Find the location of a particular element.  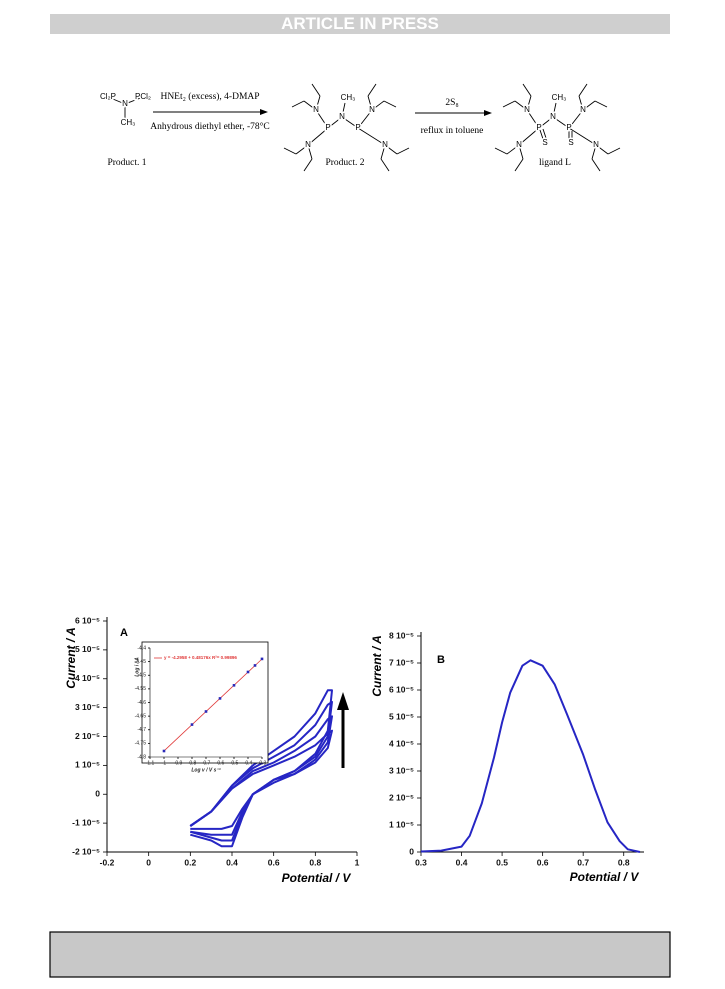

compound-name: Product. 1 is located at coordinates (126, 163).